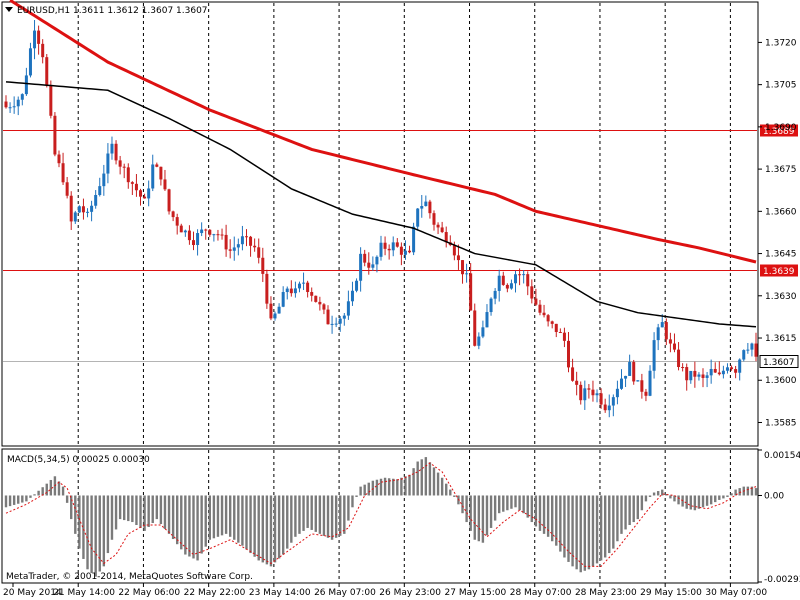 Image resolution: width=800 pixels, height=600 pixels. Describe the element at coordinates (541, 593) in the screenshot. I see `time-tick-label: 28 May 07:00` at that location.